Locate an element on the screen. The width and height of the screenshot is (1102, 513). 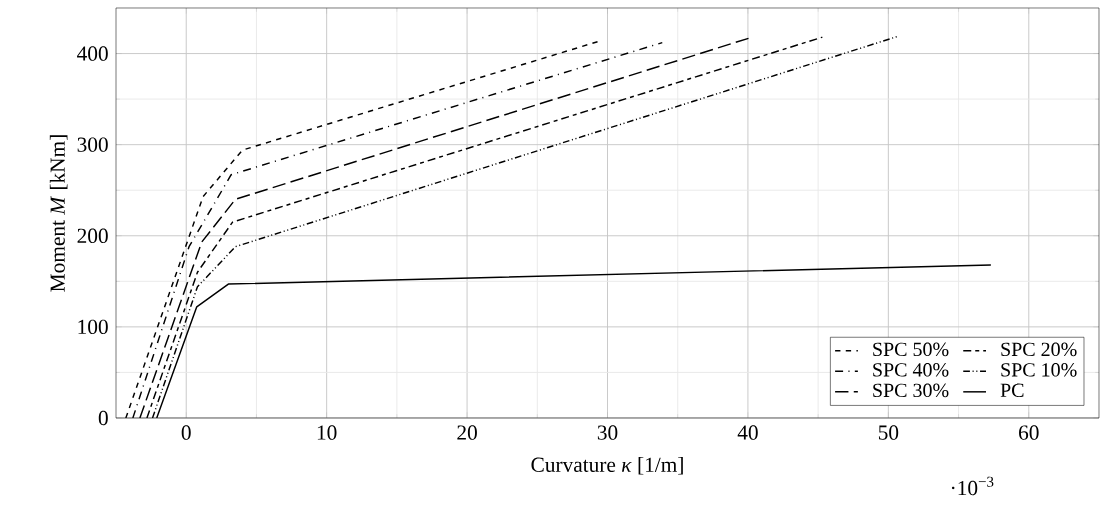
x-tick-label: 0 is located at coordinates (186, 432).